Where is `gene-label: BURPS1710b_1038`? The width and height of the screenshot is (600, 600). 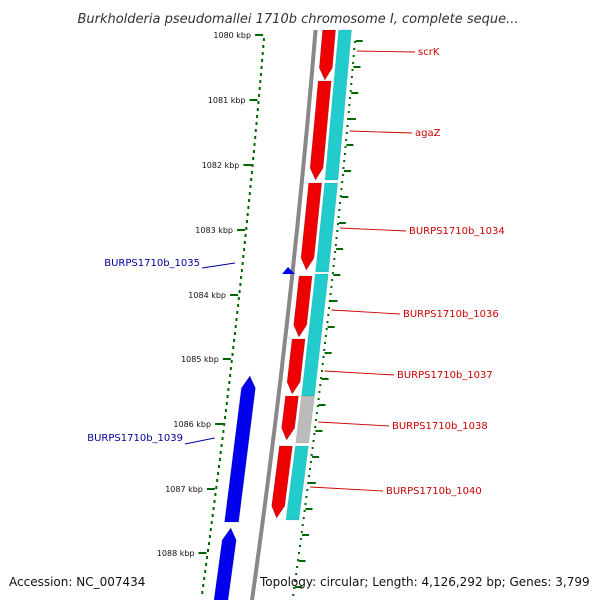 gene-label: BURPS1710b_1038 is located at coordinates (440, 426).